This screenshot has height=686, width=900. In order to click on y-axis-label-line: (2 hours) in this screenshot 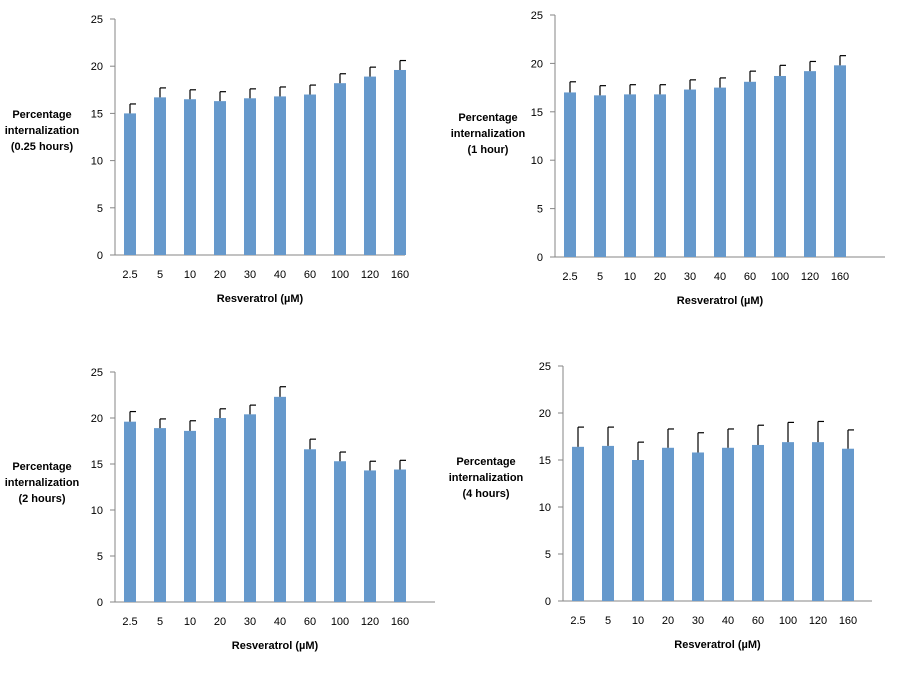, I will do `click(41, 499)`.